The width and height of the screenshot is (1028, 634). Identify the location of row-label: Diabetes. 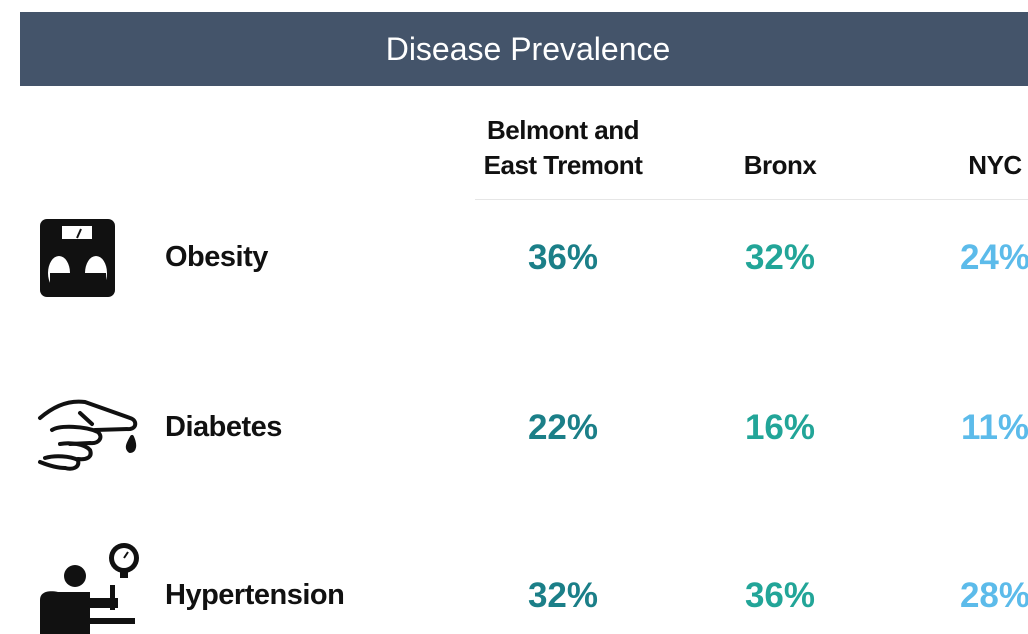
(223, 427).